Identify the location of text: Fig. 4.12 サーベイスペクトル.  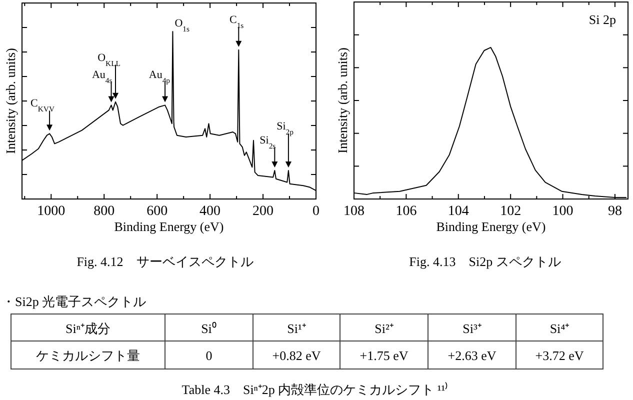
(165, 261).